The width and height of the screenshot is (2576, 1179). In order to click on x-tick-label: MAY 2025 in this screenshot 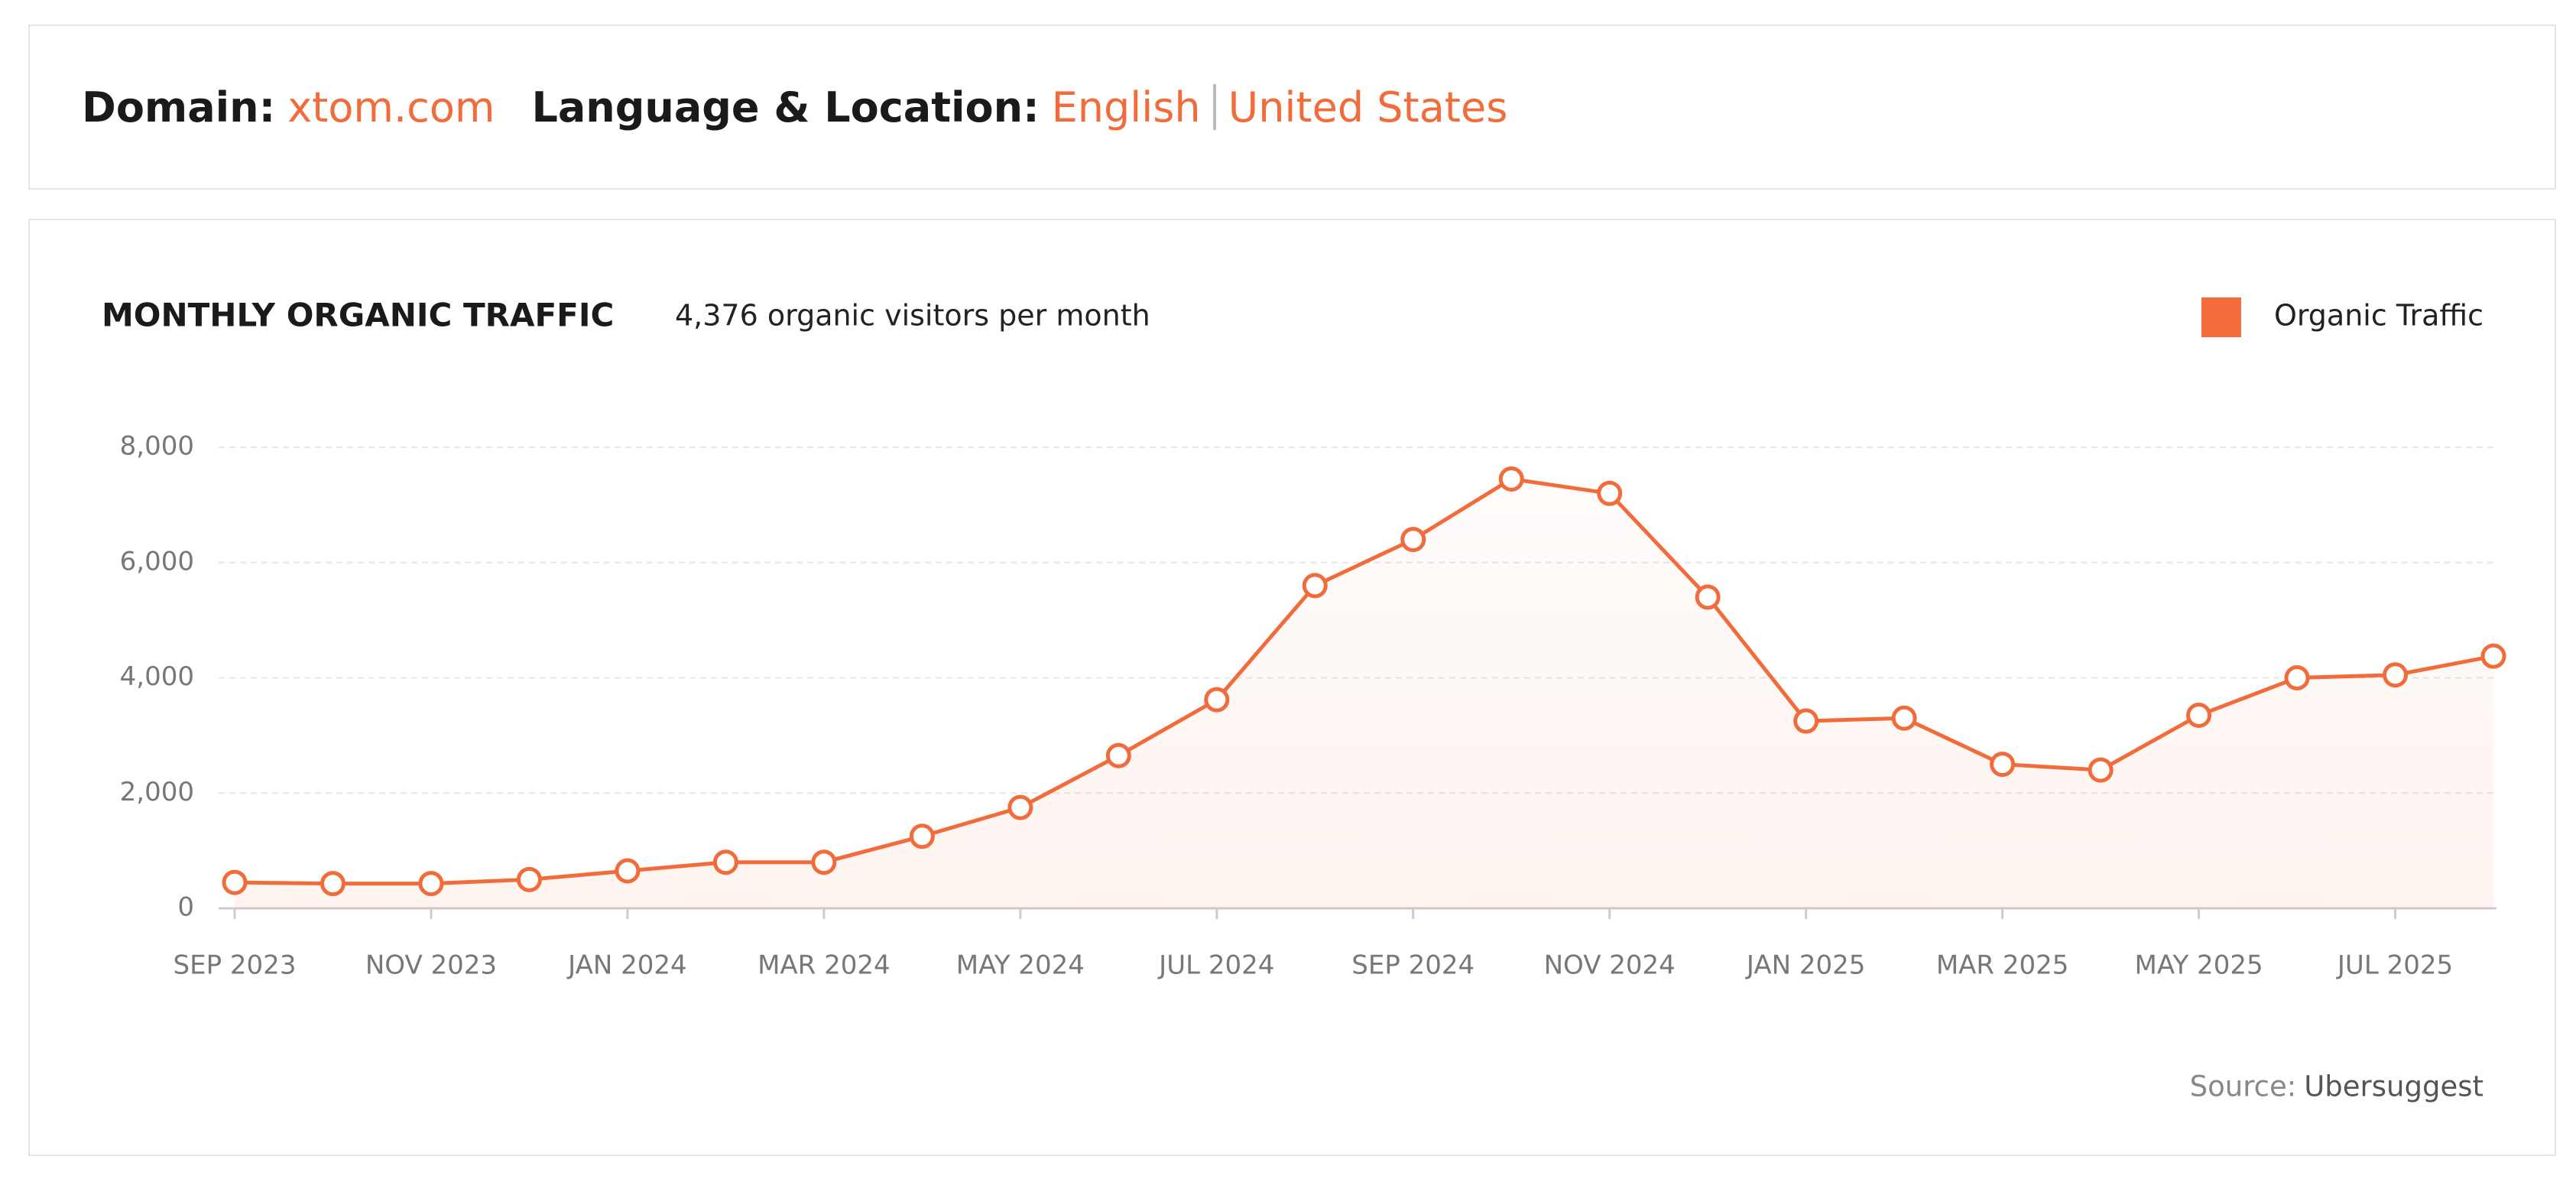, I will do `click(2199, 965)`.